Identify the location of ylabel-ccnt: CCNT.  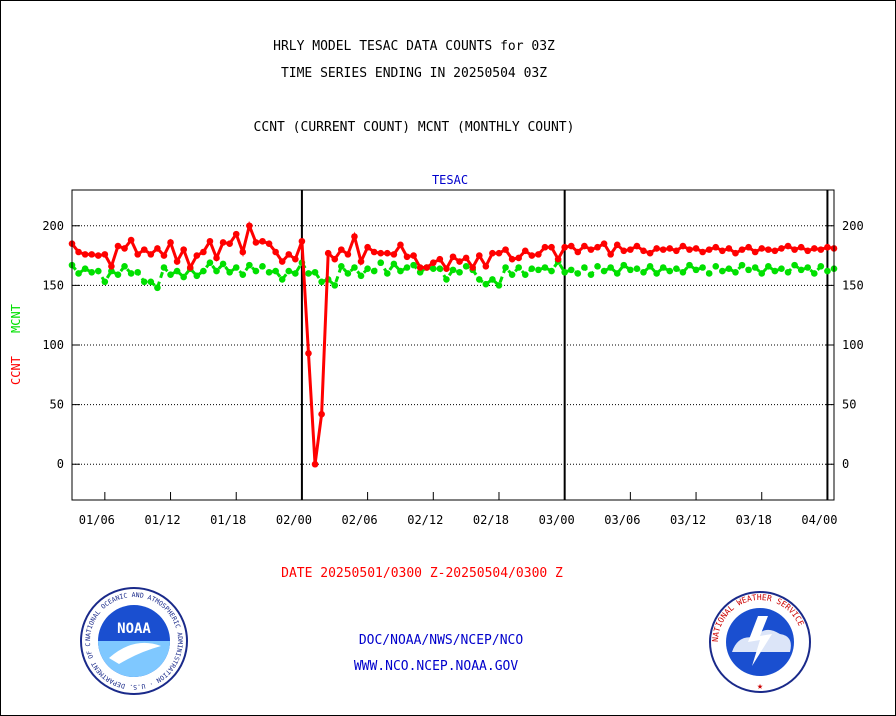
(16, 370).